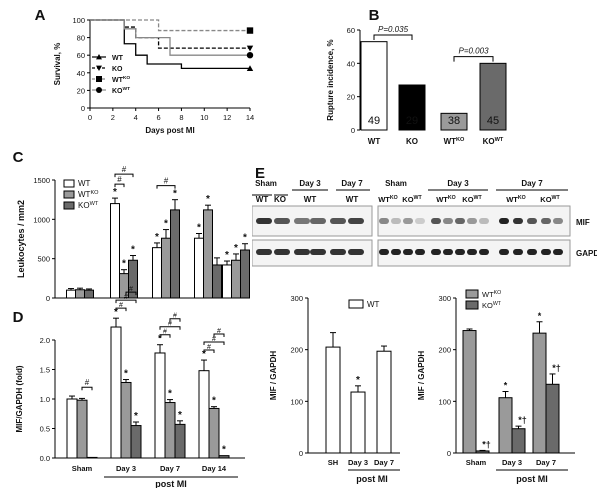 Image resolution: width=601 pixels, height=493 pixels. Describe the element at coordinates (412, 199) in the screenshot. I see `blot-right-lane: KOWT` at that location.